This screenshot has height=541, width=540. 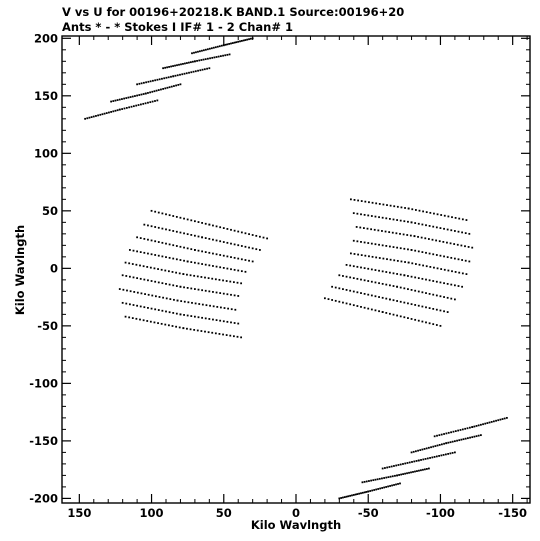 I want to click on x-tick-label: -100, so click(x=440, y=513).